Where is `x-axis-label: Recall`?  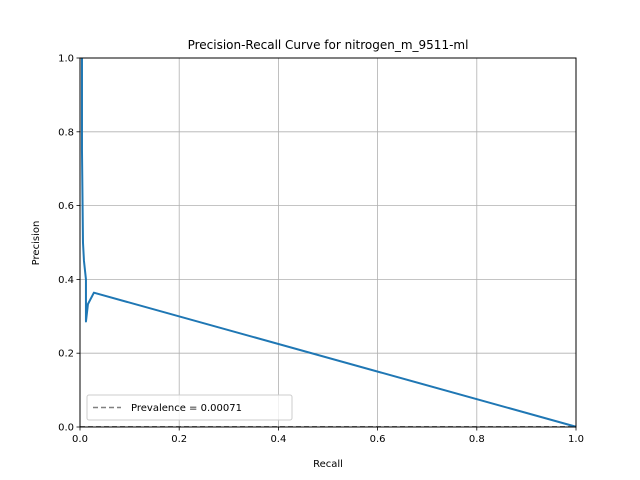
x-axis-label: Recall is located at coordinates (328, 464).